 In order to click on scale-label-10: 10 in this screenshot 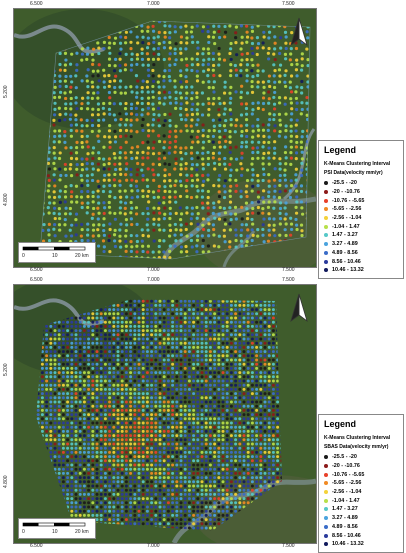, I will do `click(55, 256)`.